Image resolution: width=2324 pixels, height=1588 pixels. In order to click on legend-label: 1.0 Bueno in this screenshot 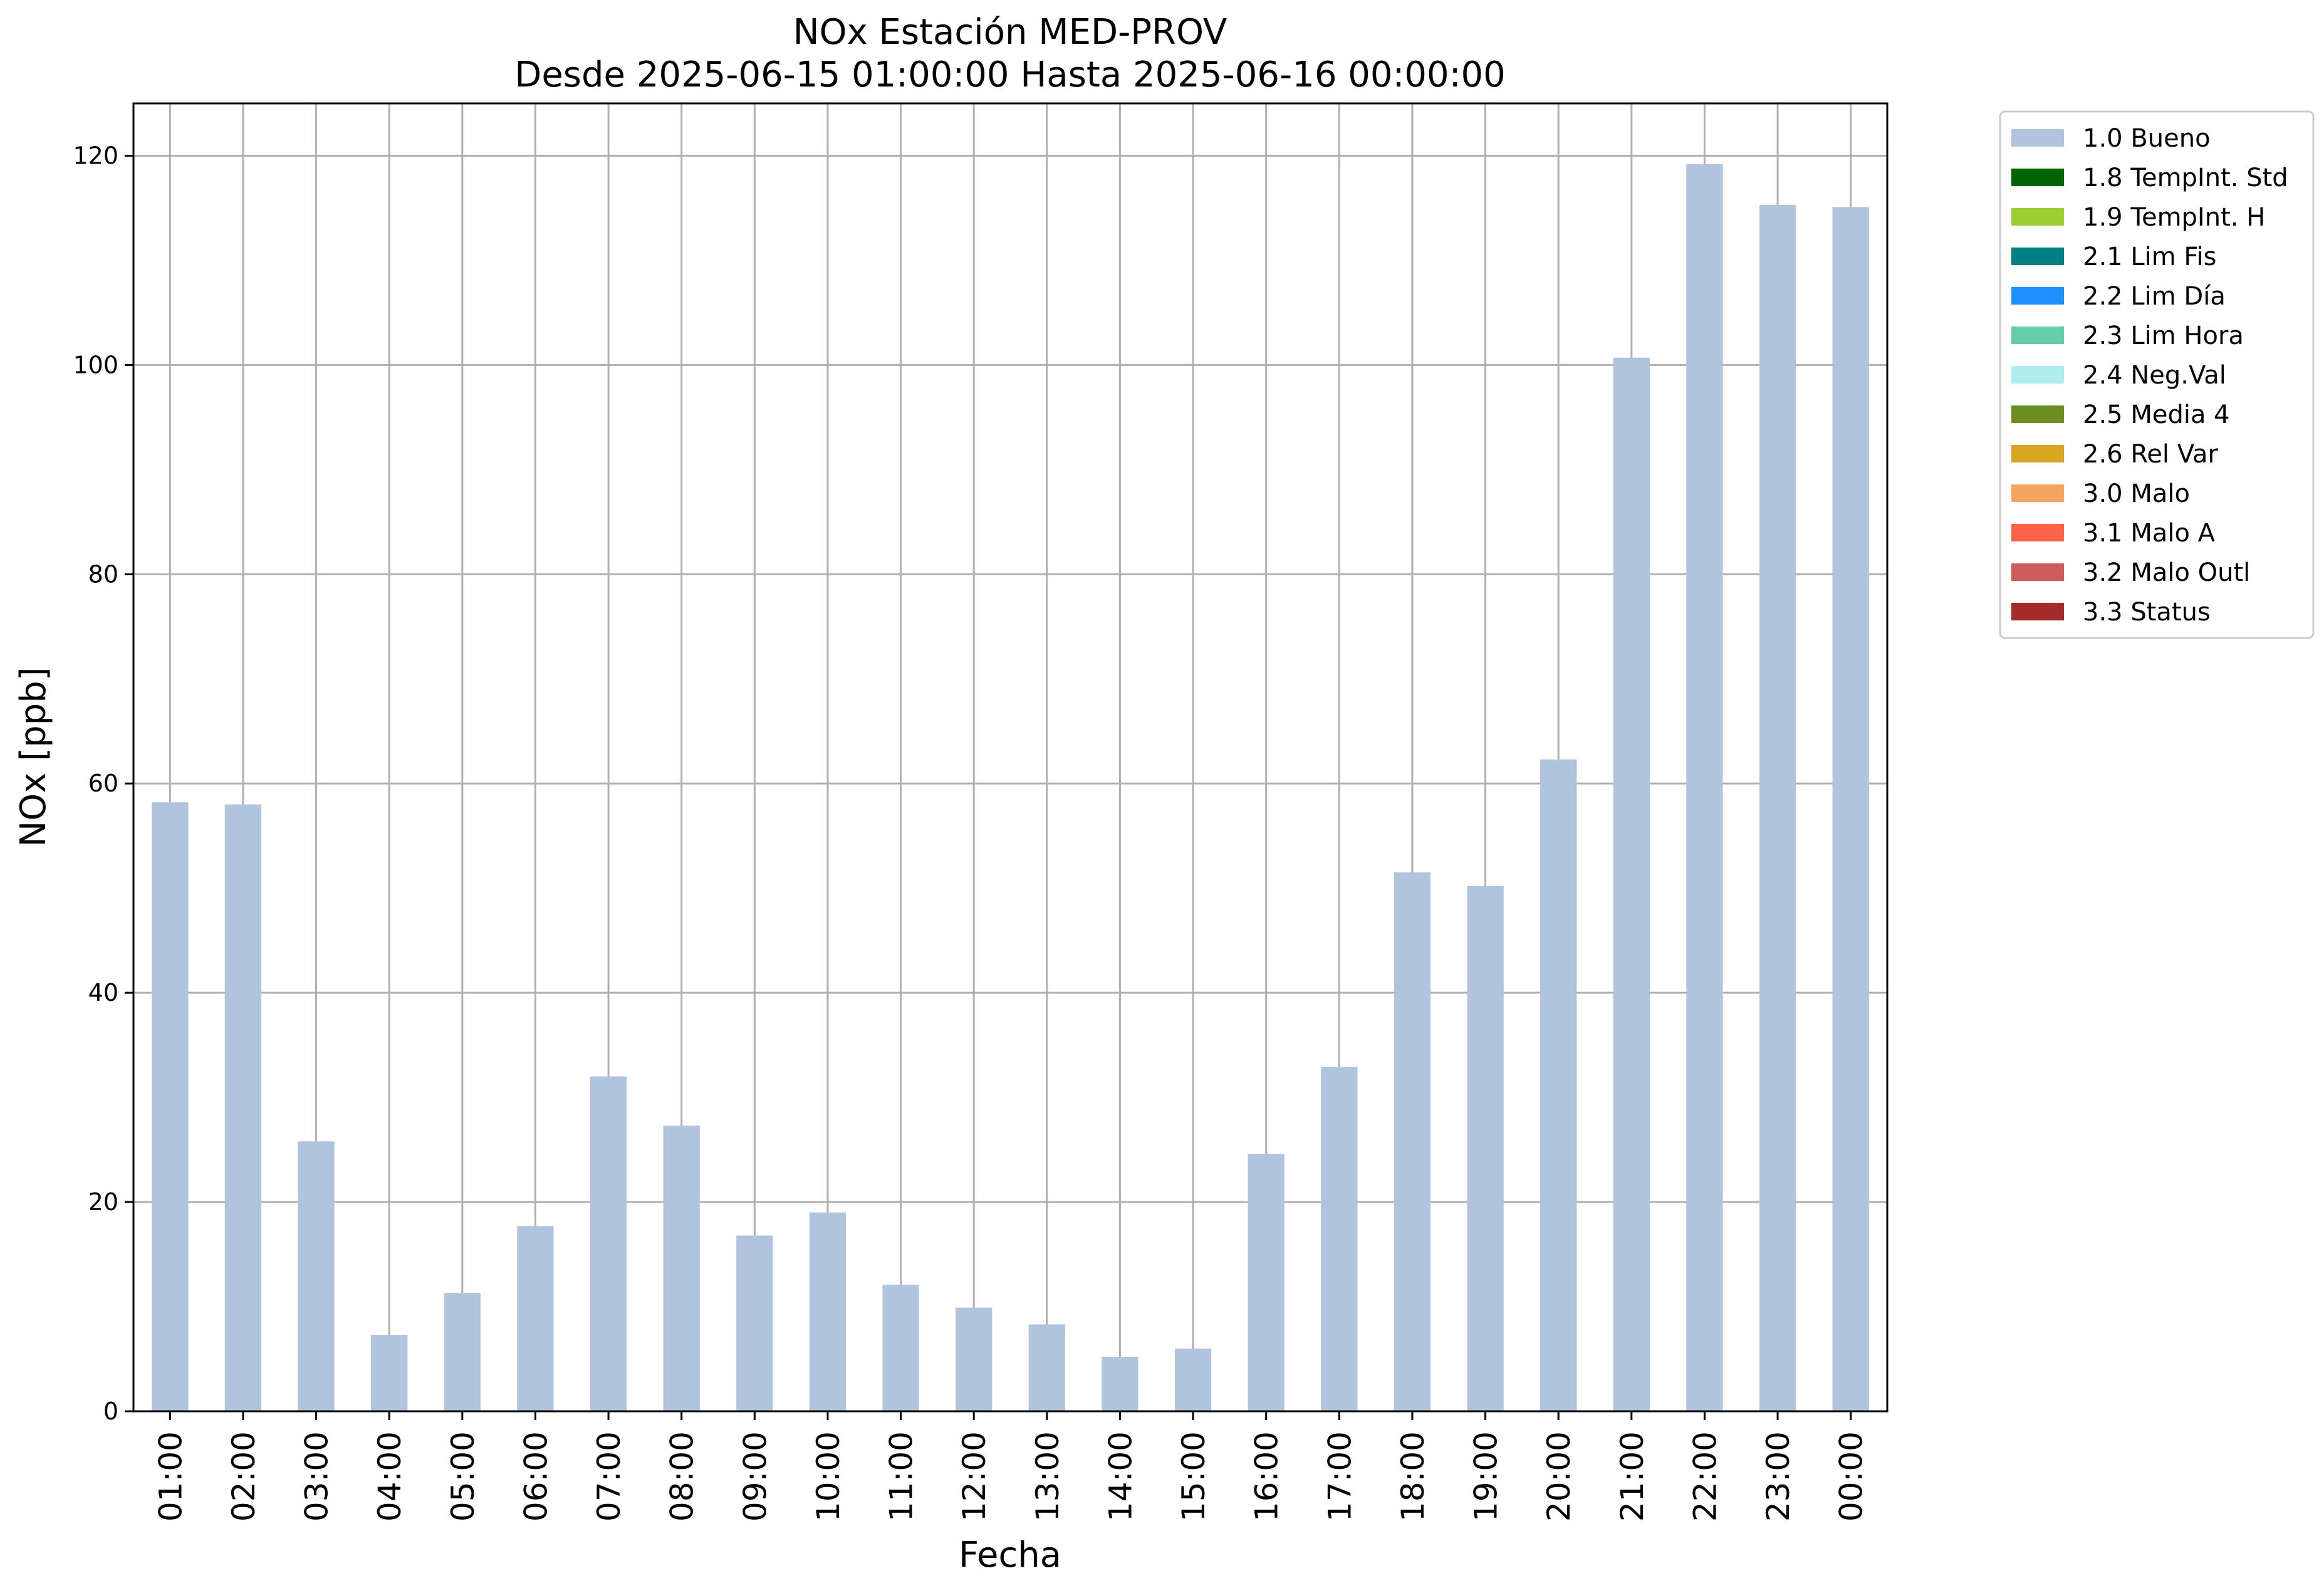, I will do `click(2147, 139)`.